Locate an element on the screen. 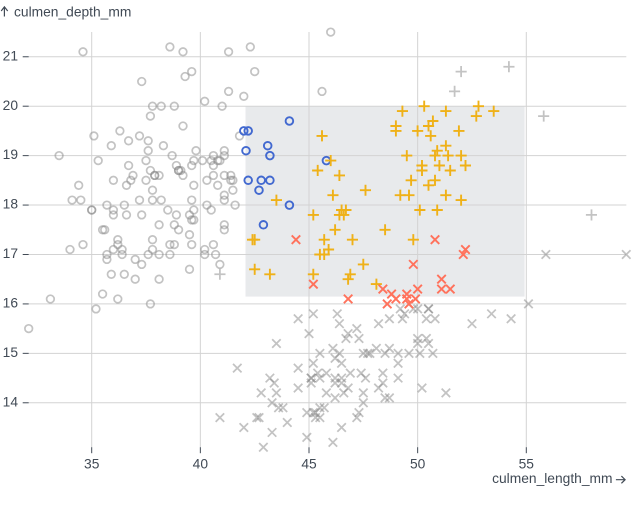  svg-text: 14 is located at coordinates (11, 401).